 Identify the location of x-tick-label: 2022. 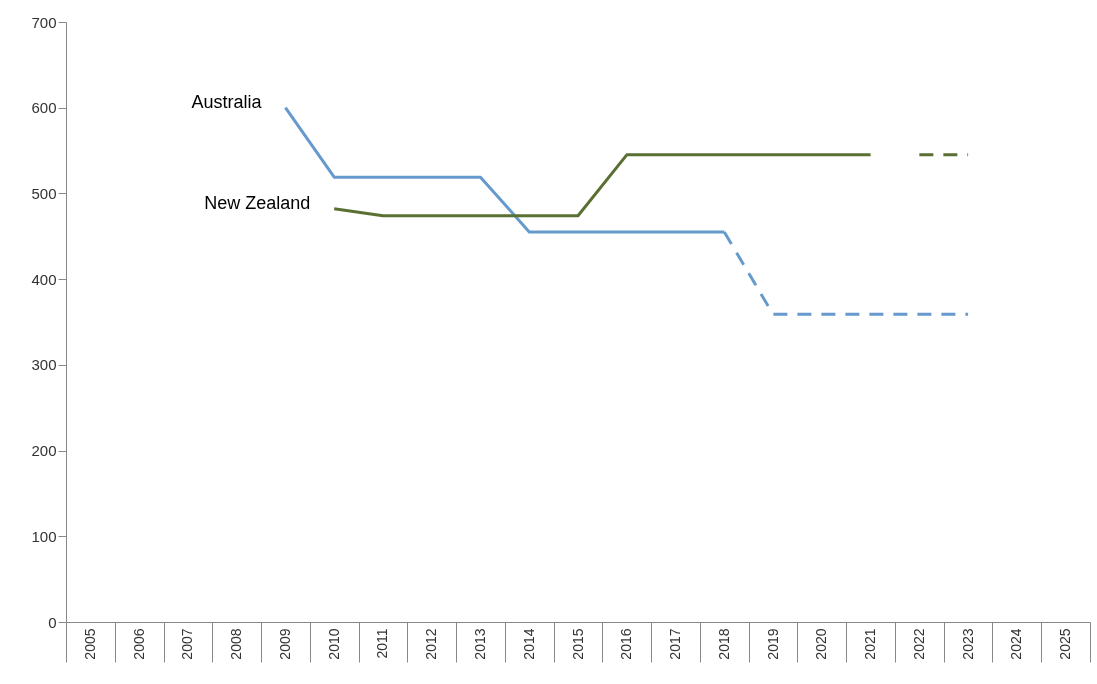
(918, 644).